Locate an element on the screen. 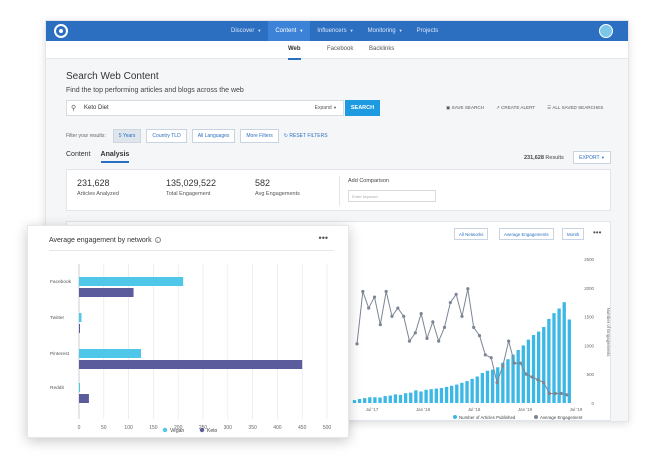 This screenshot has height=466, width=650. legend-label: Number of Articles Published is located at coordinates (487, 417).